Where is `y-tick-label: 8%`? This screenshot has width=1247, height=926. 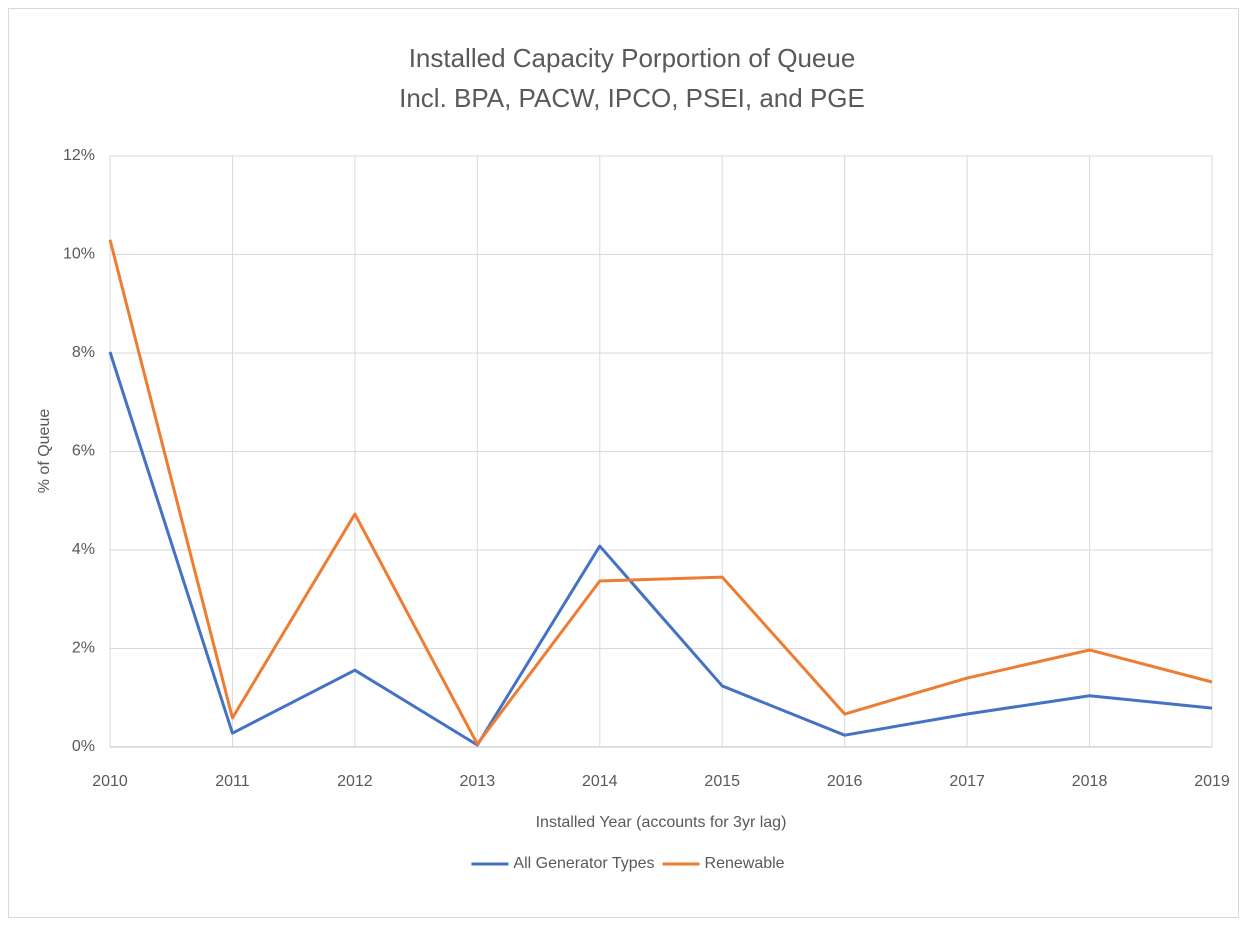
y-tick-label: 8% is located at coordinates (83, 352).